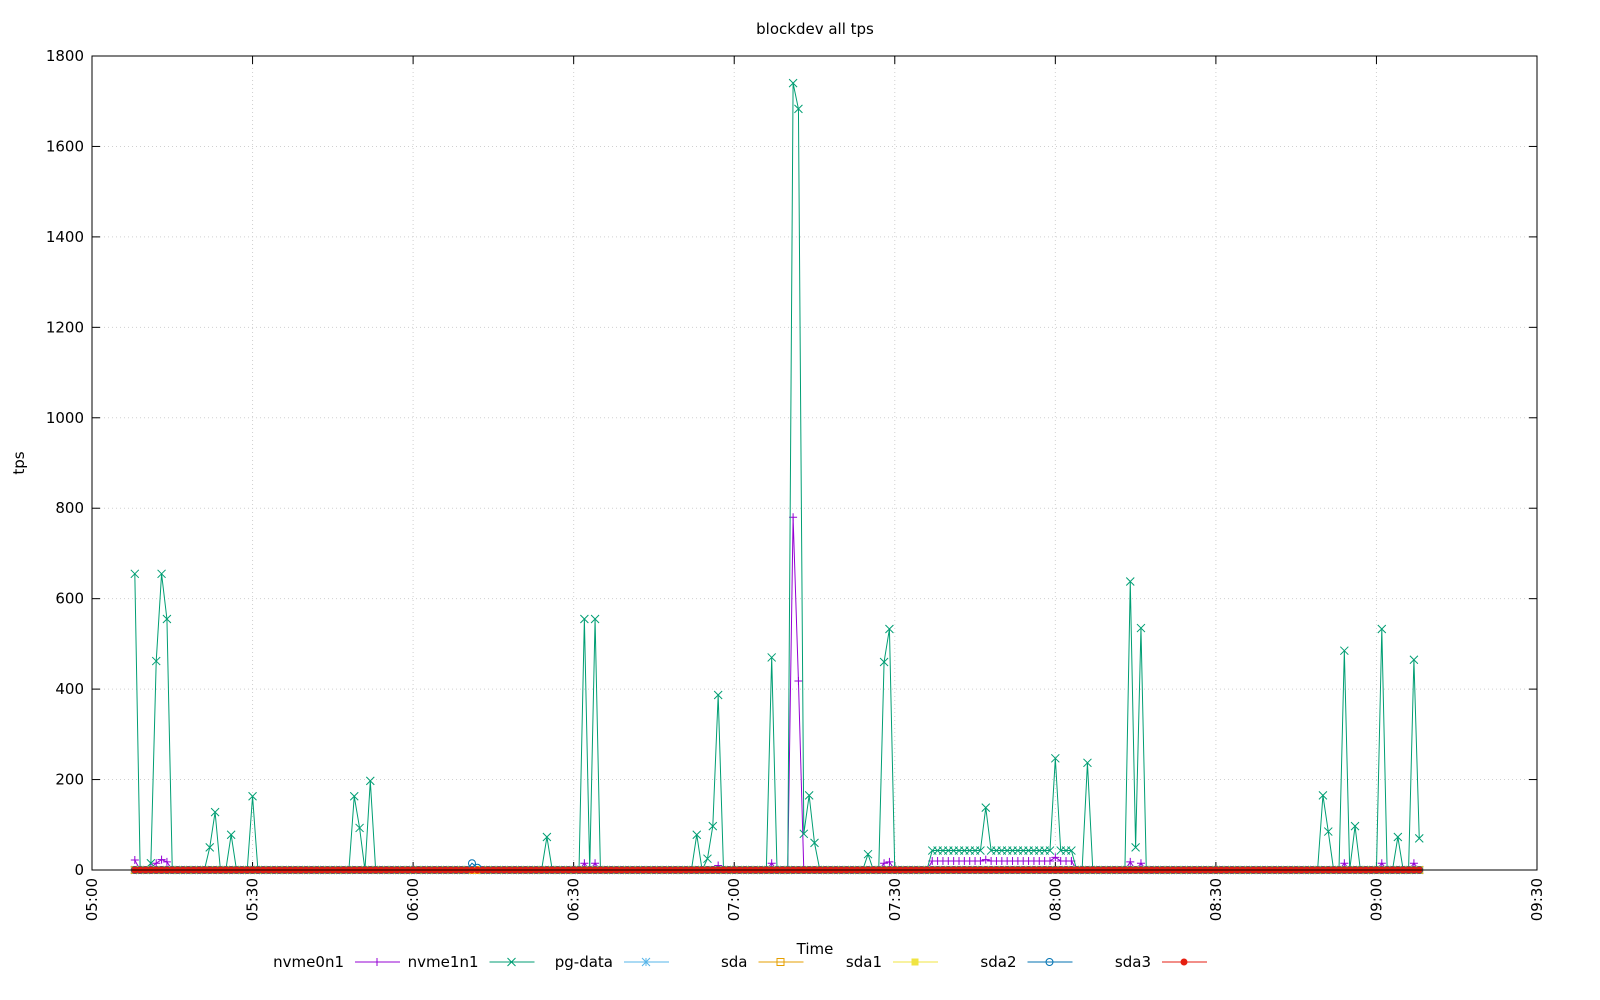  What do you see at coordinates (815, 949) in the screenshot?
I see `x-axis-label: Time` at bounding box center [815, 949].